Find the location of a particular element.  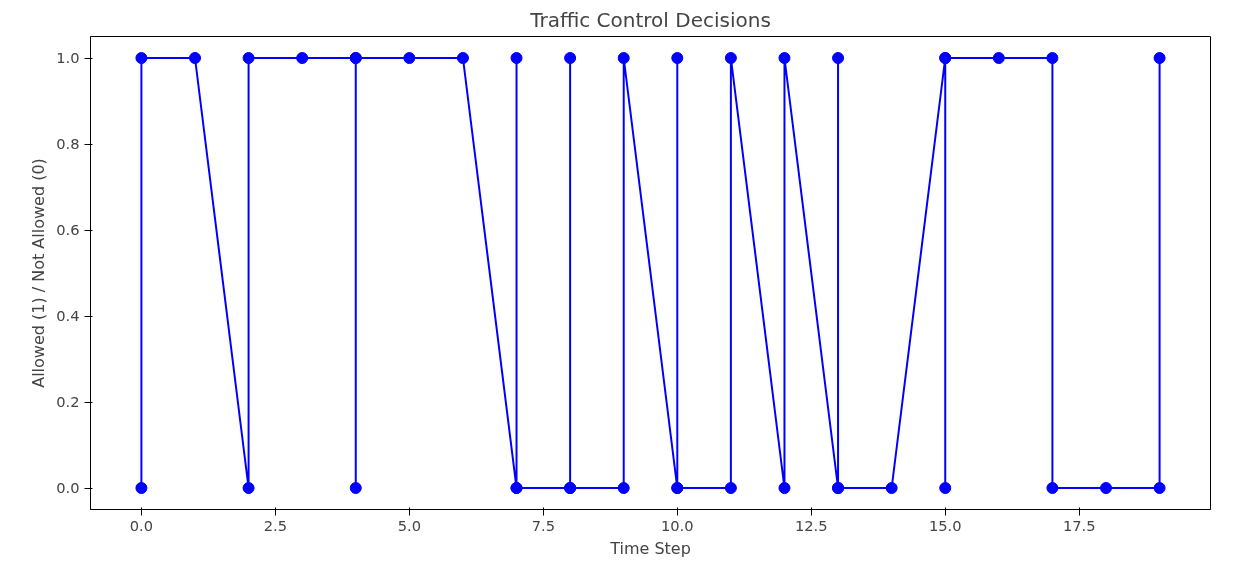

x-axis-title: Time Step is located at coordinates (650, 548).